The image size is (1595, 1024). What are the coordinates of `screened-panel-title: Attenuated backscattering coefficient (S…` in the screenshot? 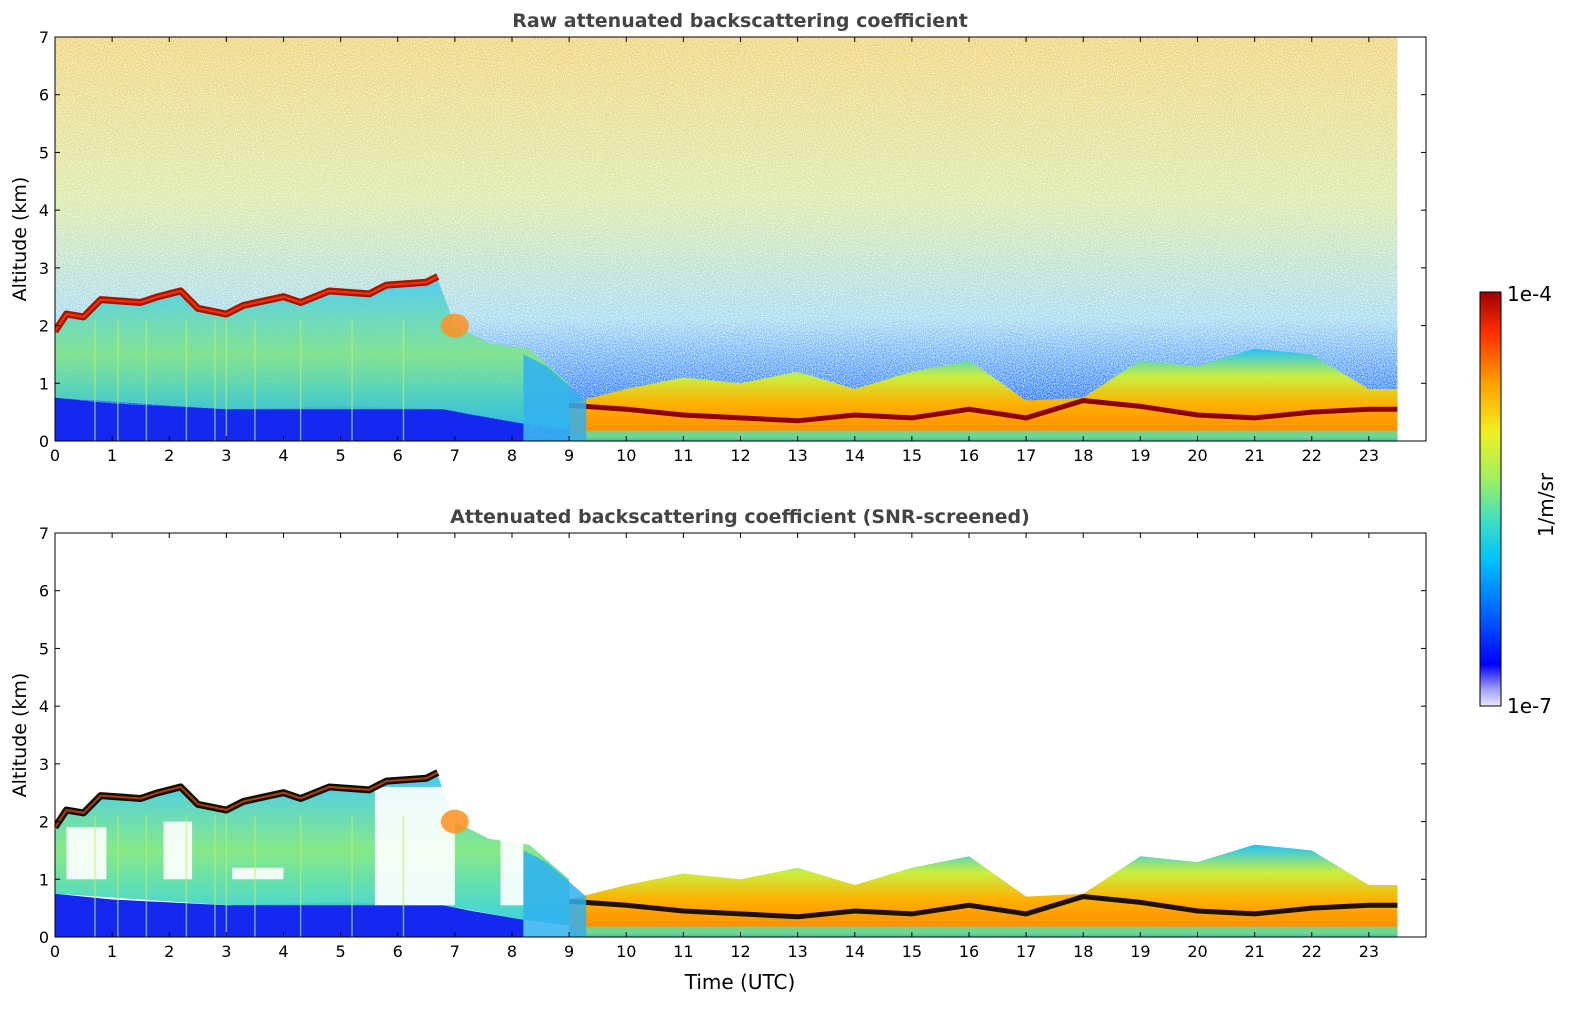 It's located at (740, 517).